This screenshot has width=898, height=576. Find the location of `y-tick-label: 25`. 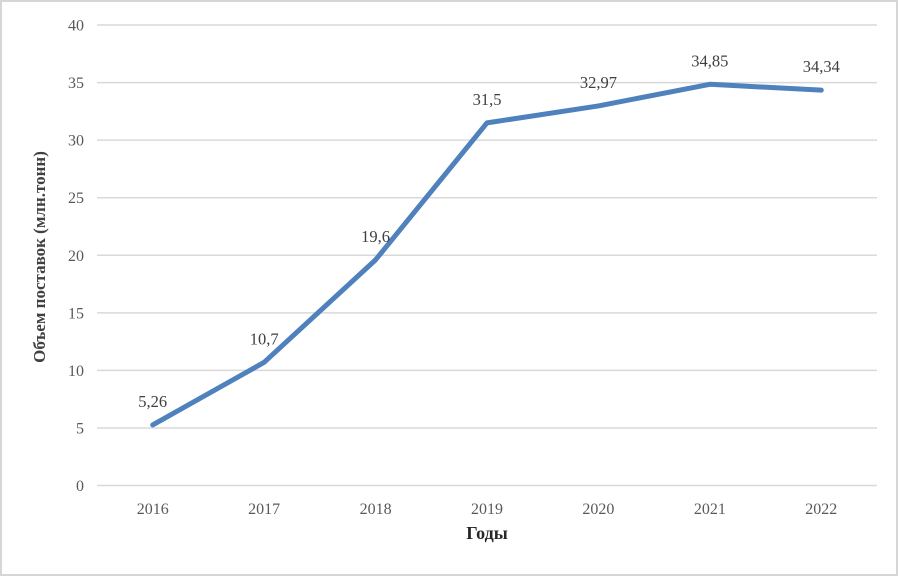

y-tick-label: 25 is located at coordinates (76, 198).